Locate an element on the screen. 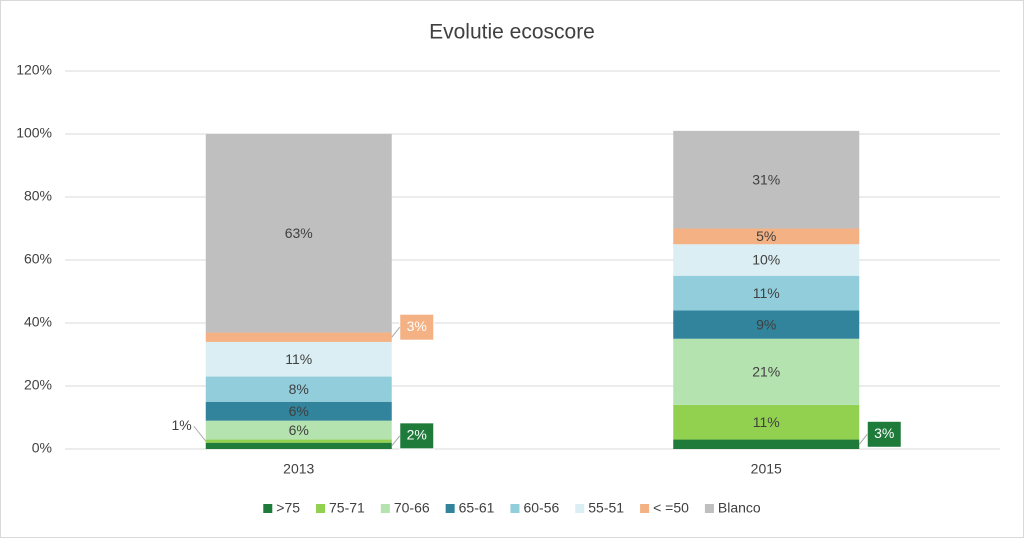 This screenshot has width=1024, height=538. data-label: 10% is located at coordinates (766, 260).